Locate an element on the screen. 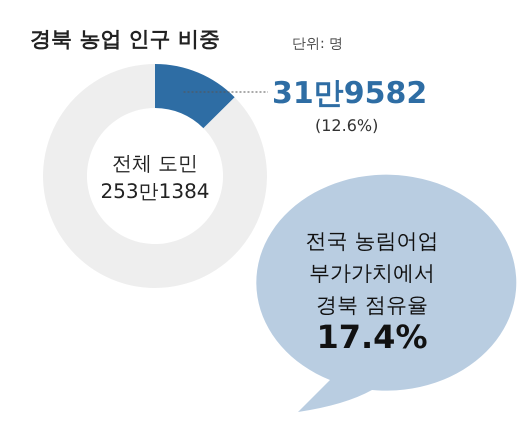 Image resolution: width=530 pixels, height=436 pixels. chart-subtitle: 단위: 명 is located at coordinates (318, 44).